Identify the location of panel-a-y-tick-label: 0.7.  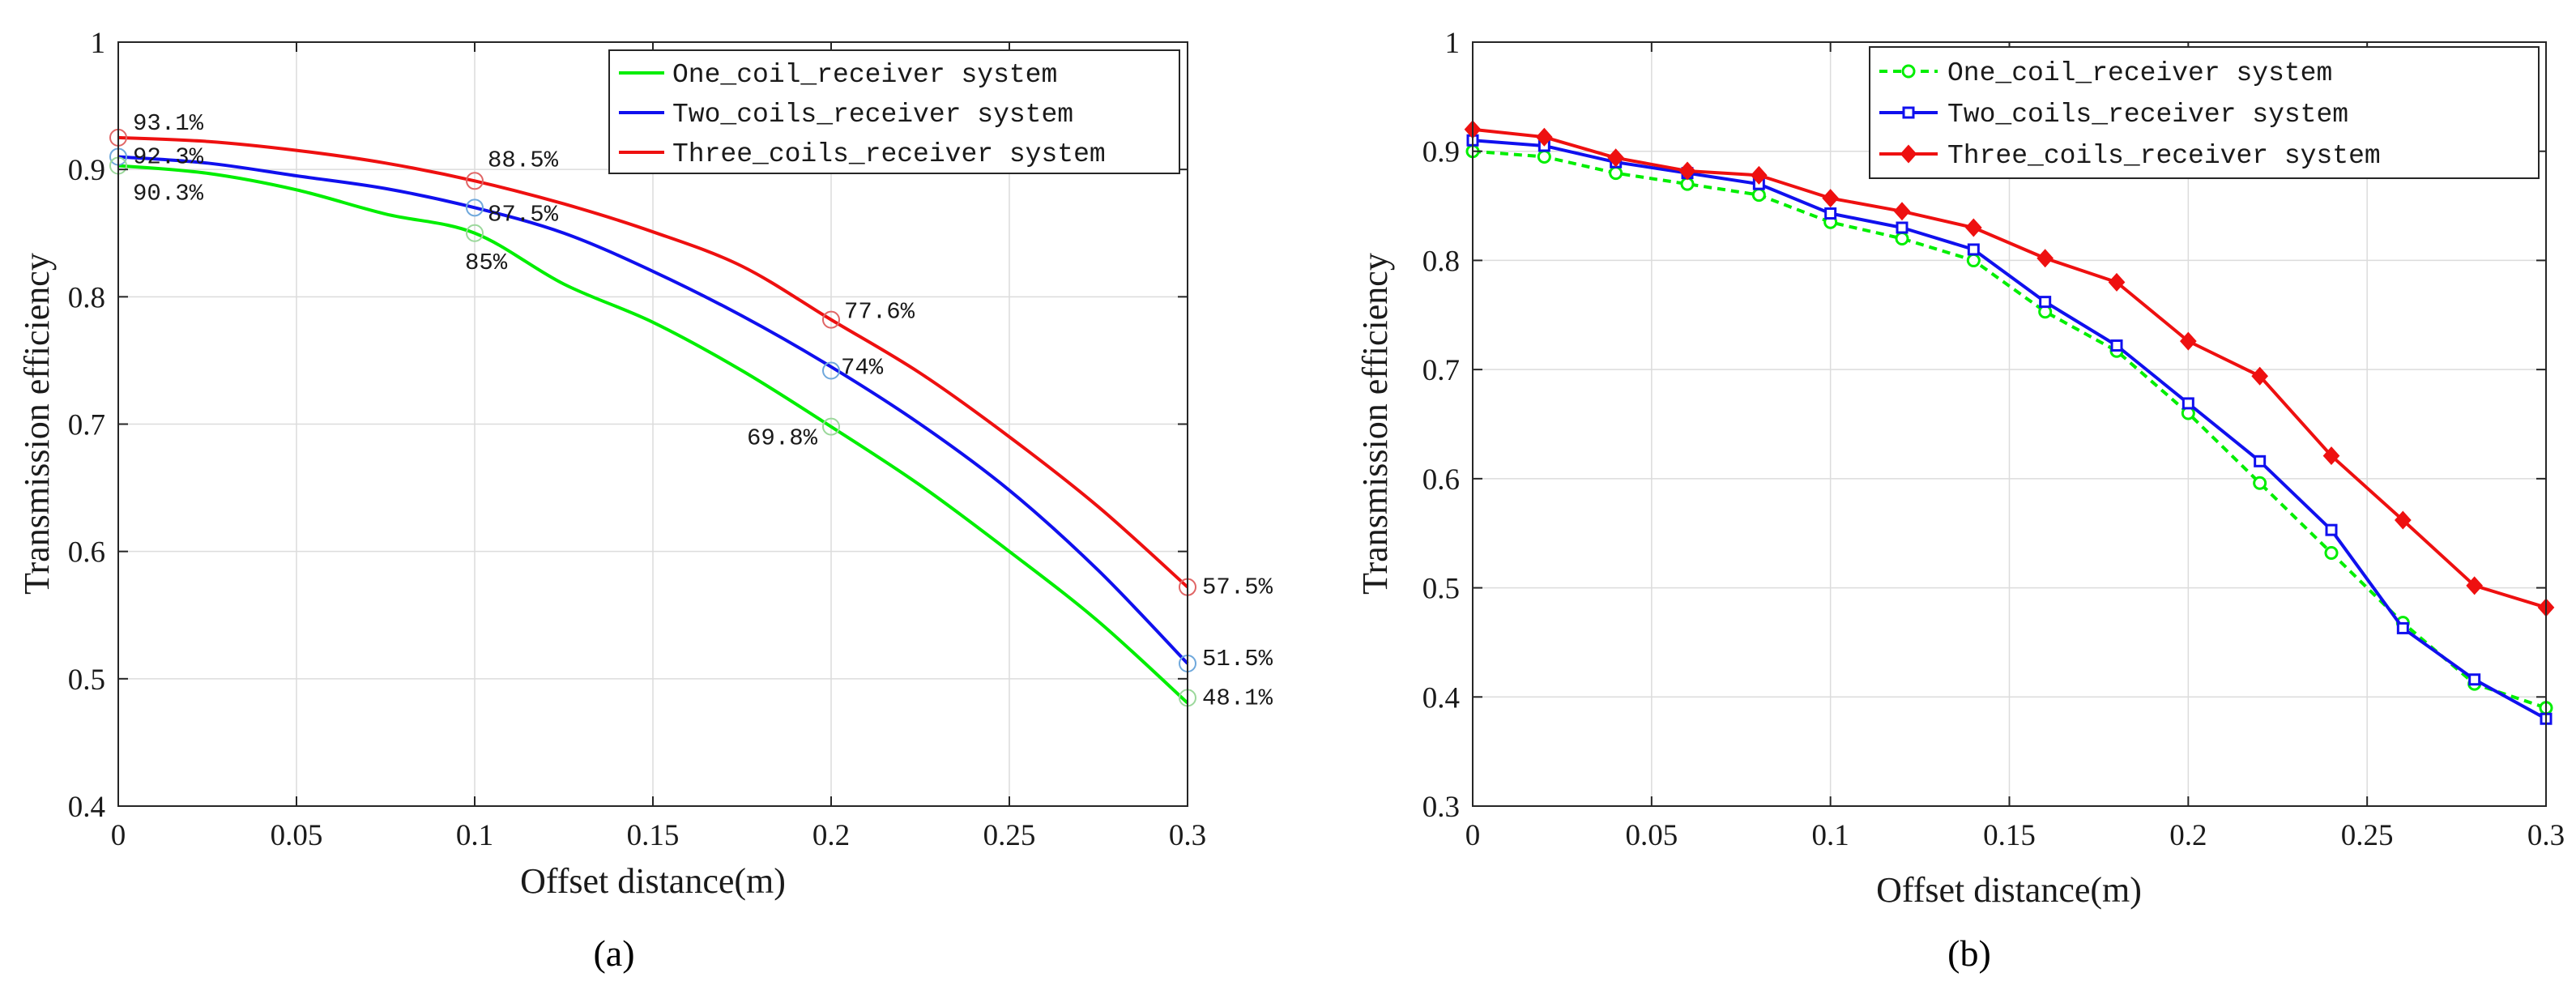
(87, 425).